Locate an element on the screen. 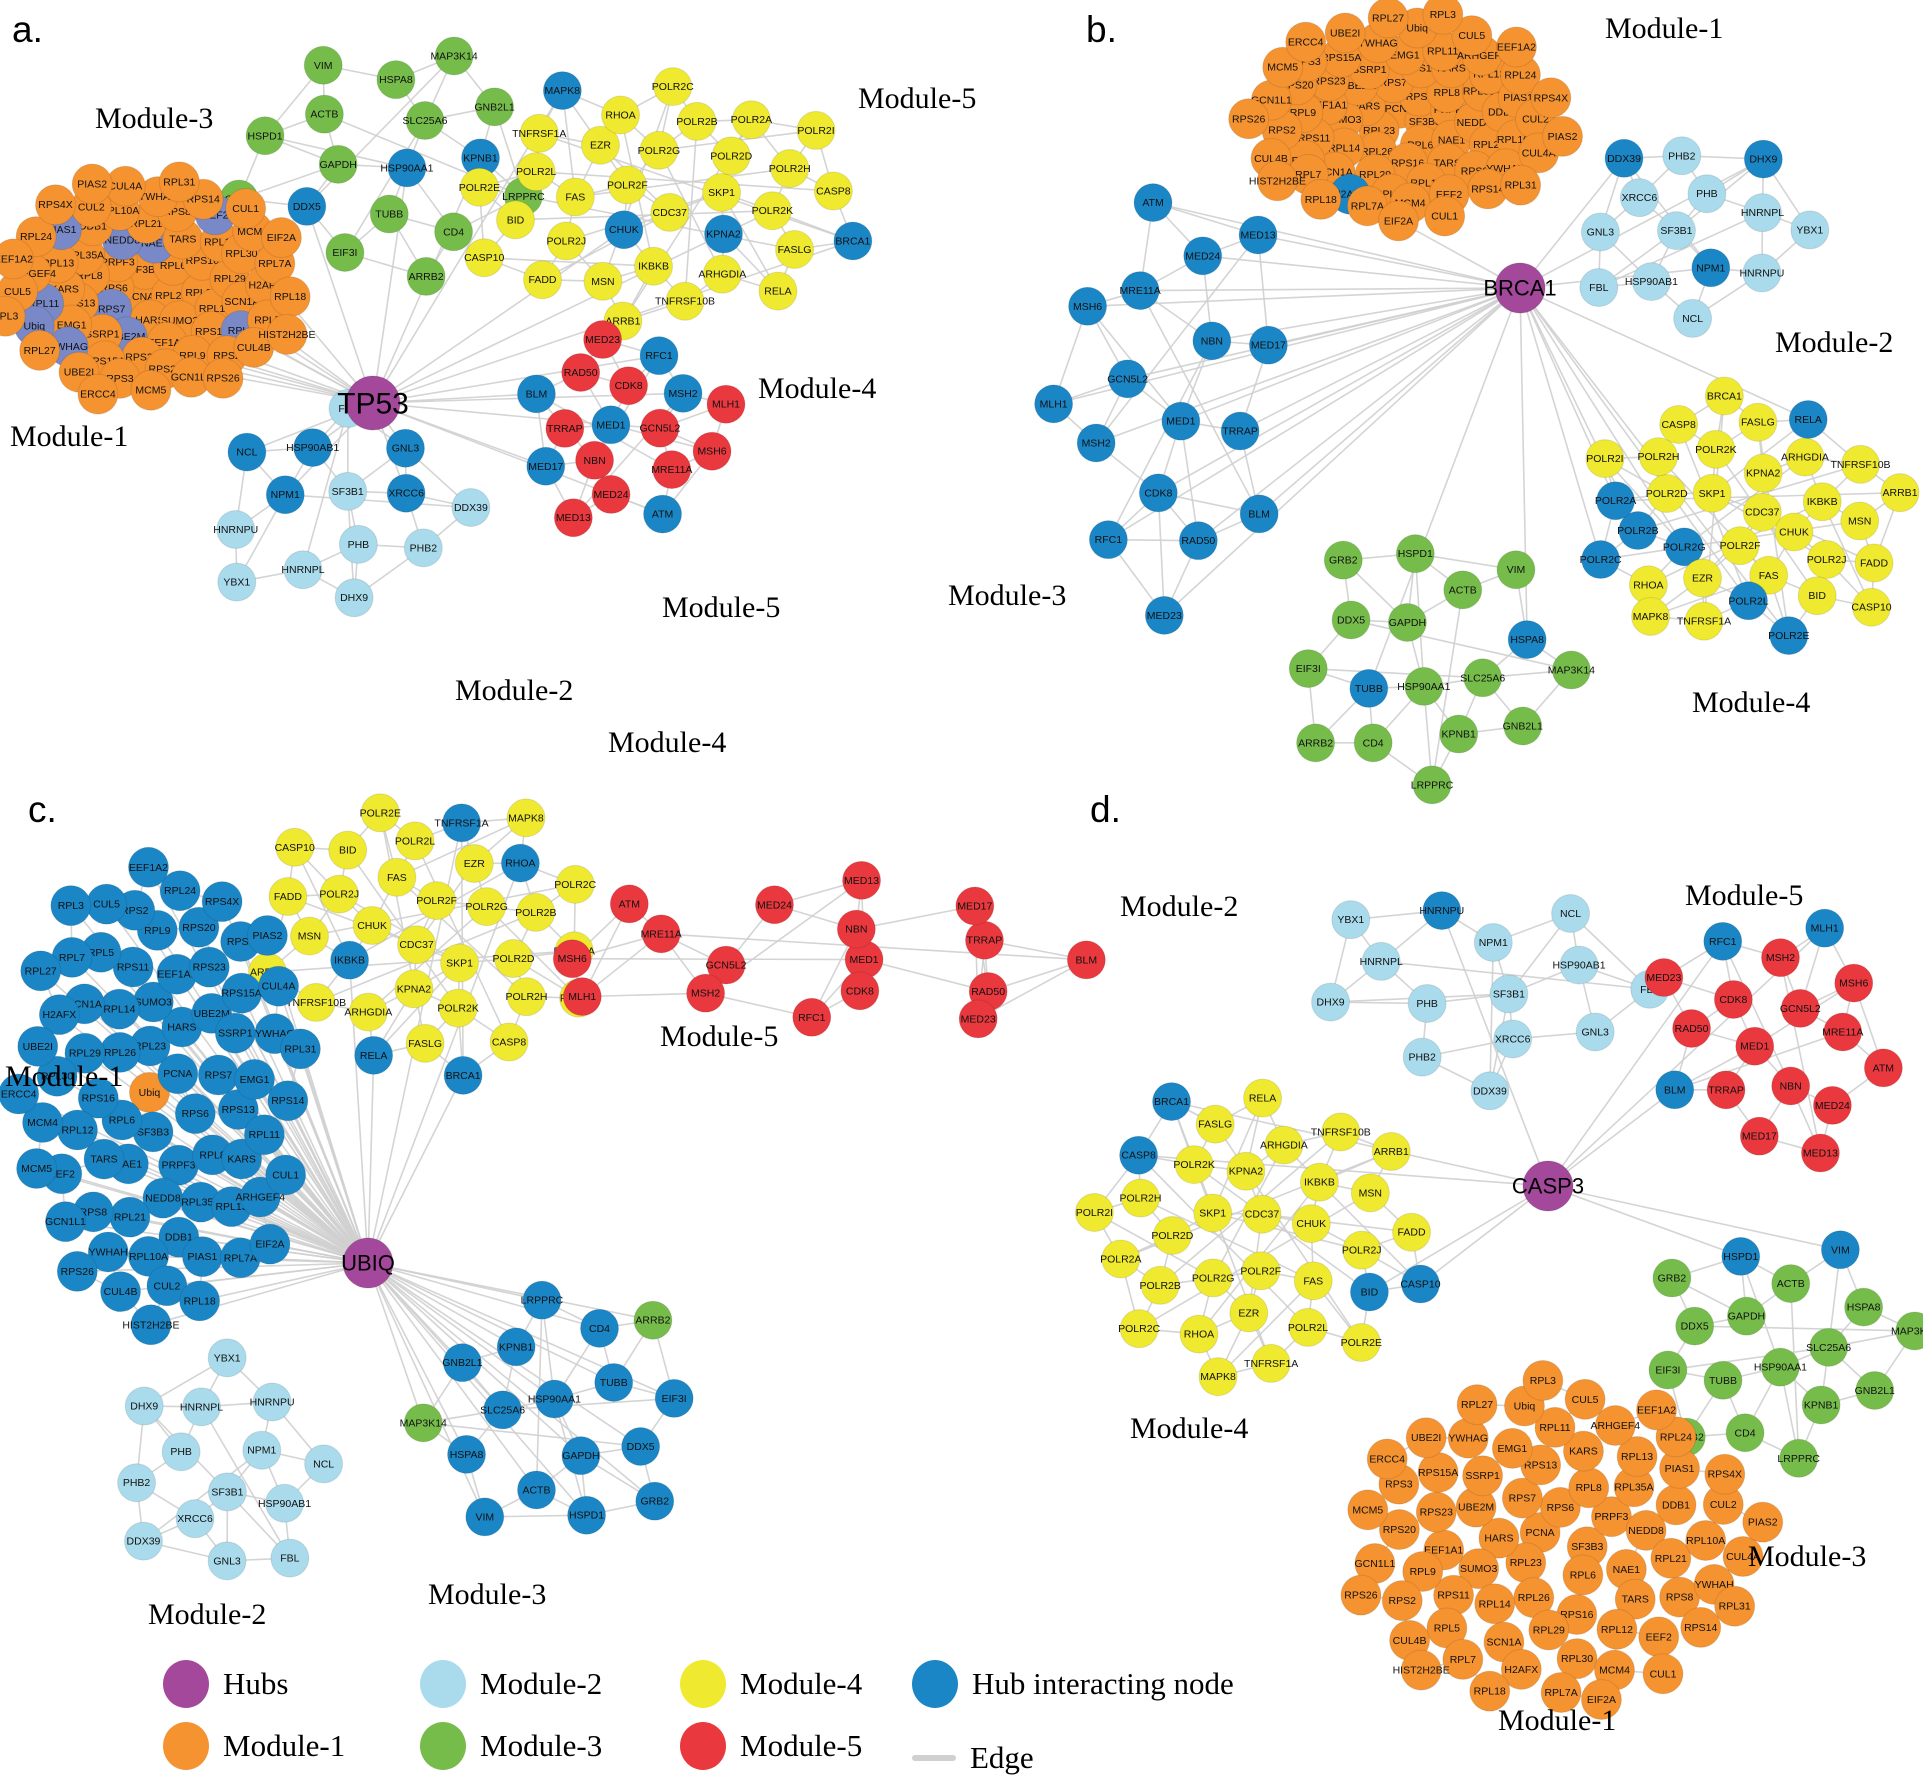 This screenshot has height=1775, width=1923. node-label: RPS7 is located at coordinates (1393, 83).